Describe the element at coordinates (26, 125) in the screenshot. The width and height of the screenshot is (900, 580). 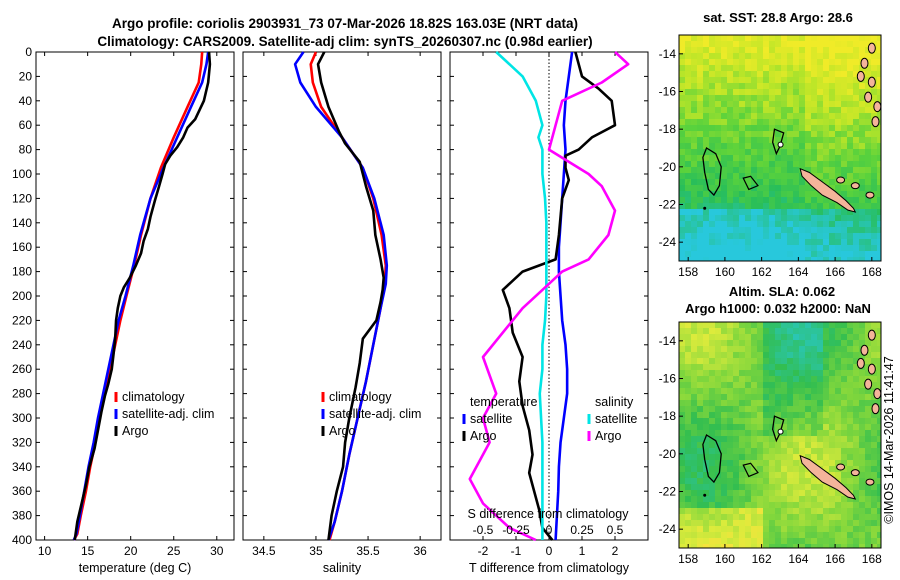
I see `y-tick-label: 60` at that location.